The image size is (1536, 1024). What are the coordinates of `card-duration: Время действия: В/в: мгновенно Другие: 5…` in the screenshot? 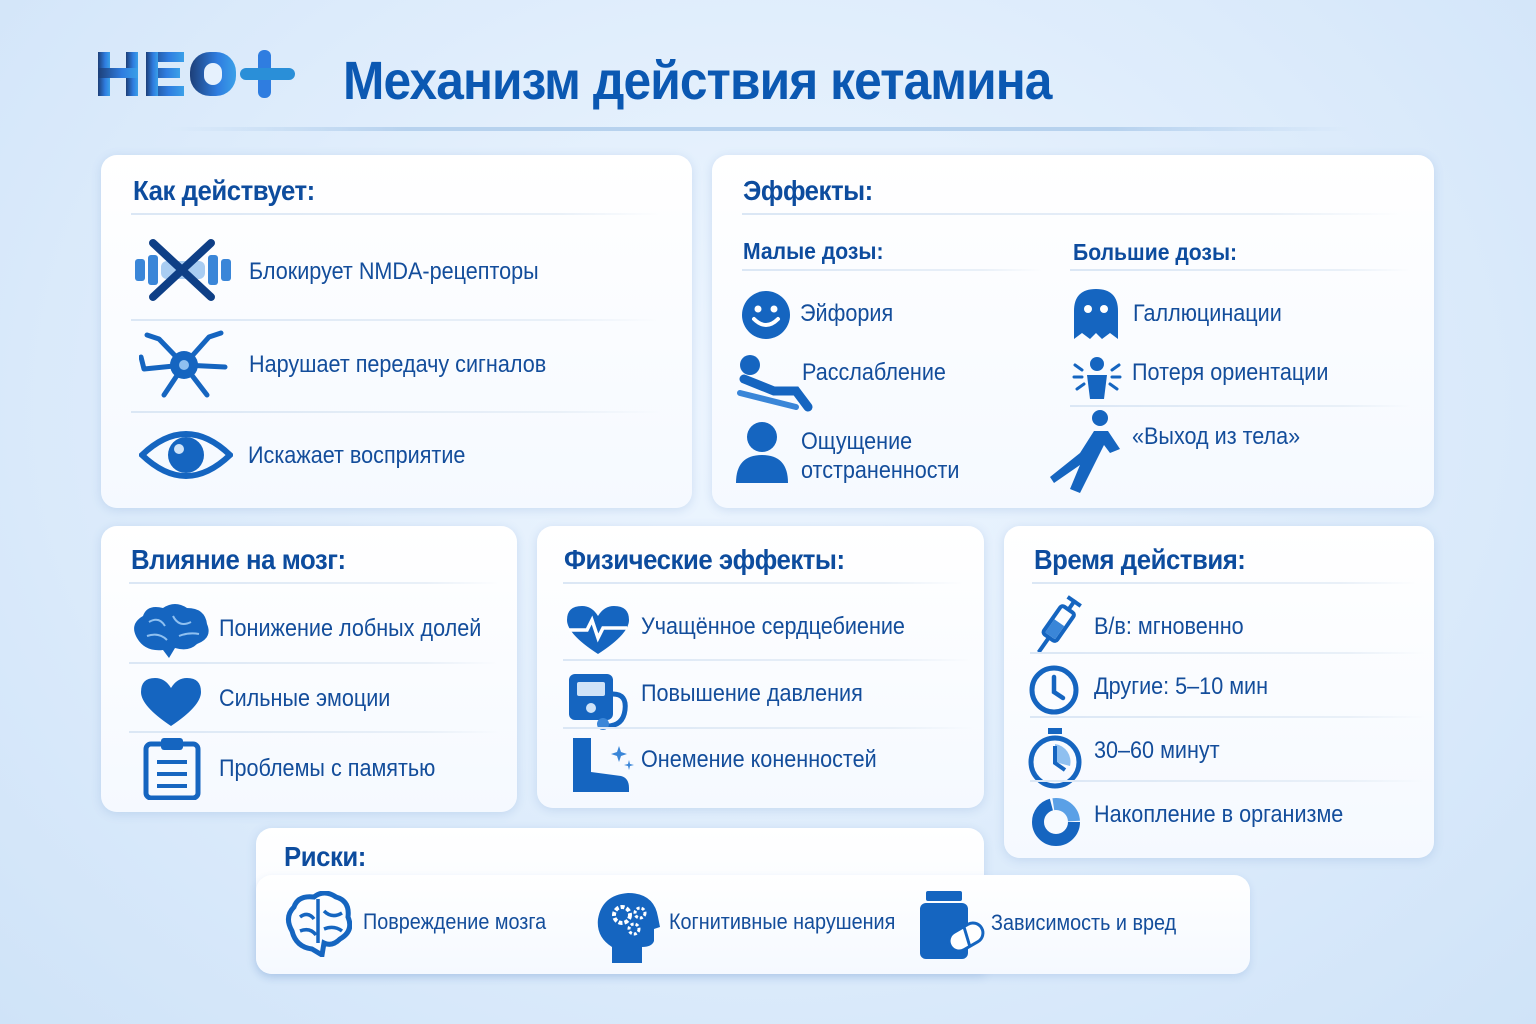 It's located at (1219, 692).